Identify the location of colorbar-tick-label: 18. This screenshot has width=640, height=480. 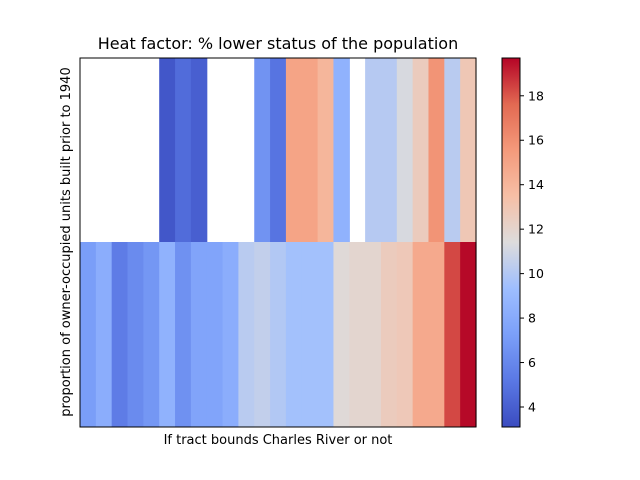
(536, 95).